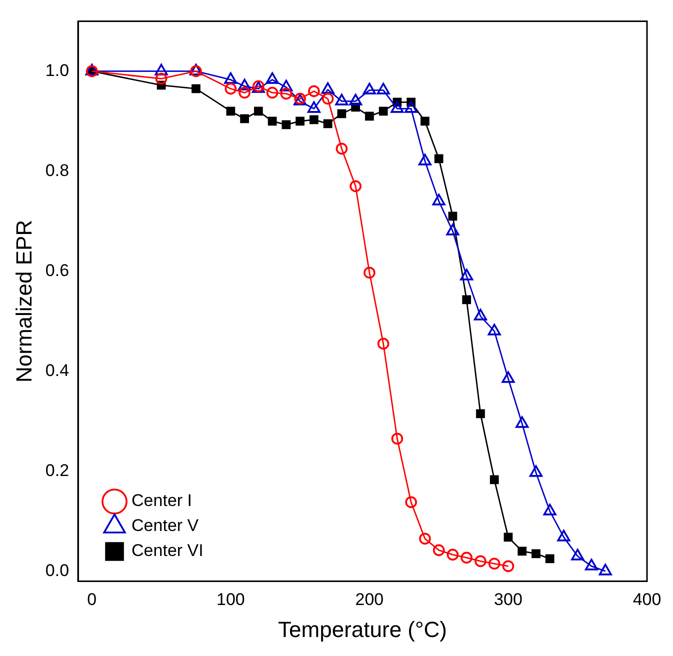  What do you see at coordinates (57, 370) in the screenshot?
I see `y-tick-label: 0.4` at bounding box center [57, 370].